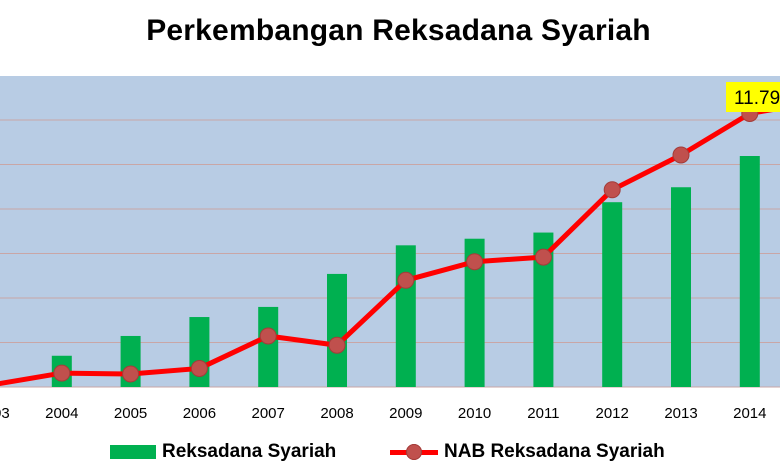 The width and height of the screenshot is (780, 469). What do you see at coordinates (268, 336) in the screenshot?
I see `nab-point-2007` at bounding box center [268, 336].